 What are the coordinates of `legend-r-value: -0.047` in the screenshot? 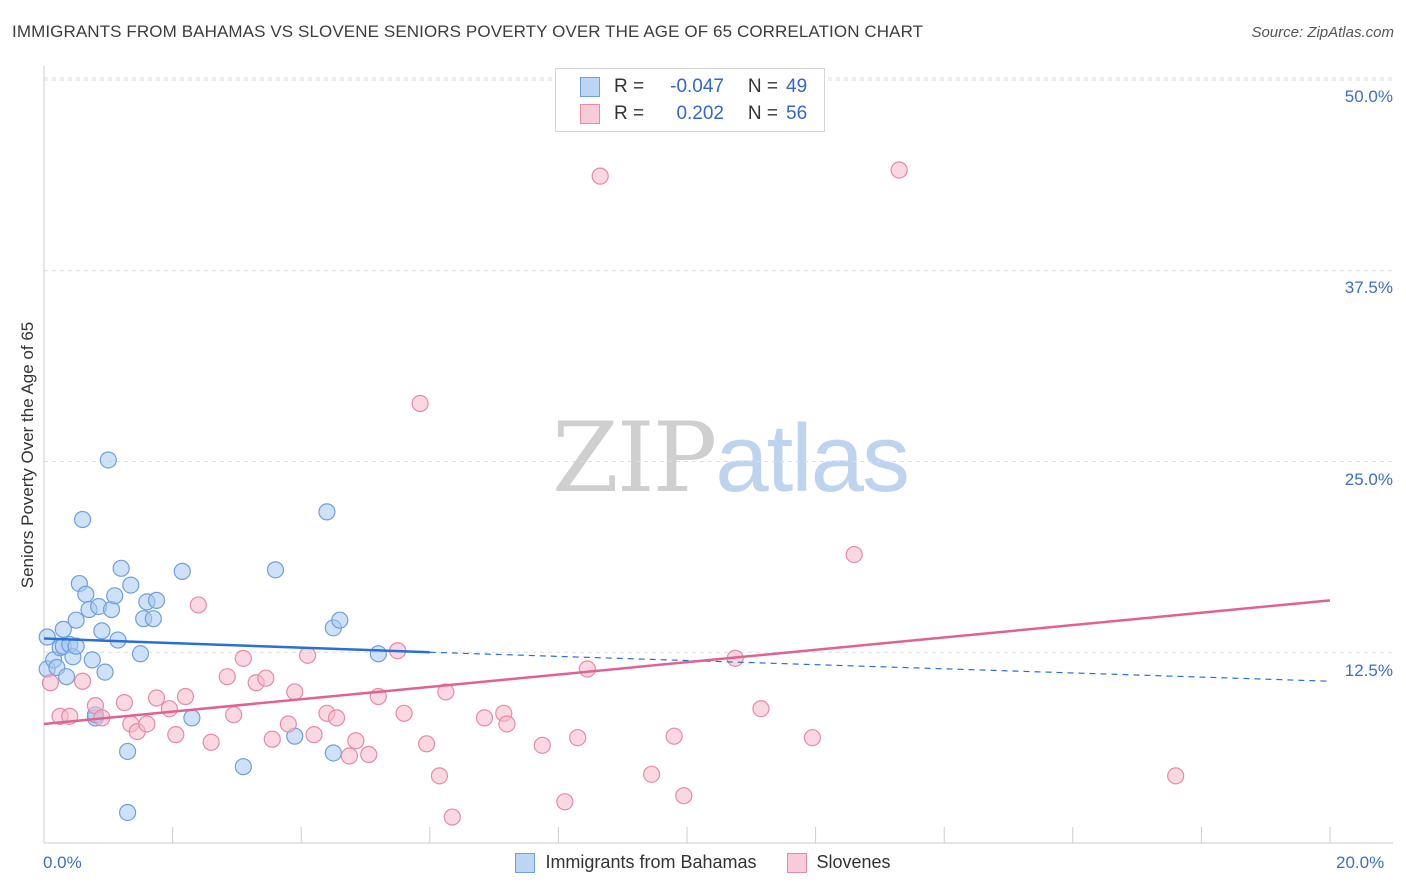 It's located at (697, 86).